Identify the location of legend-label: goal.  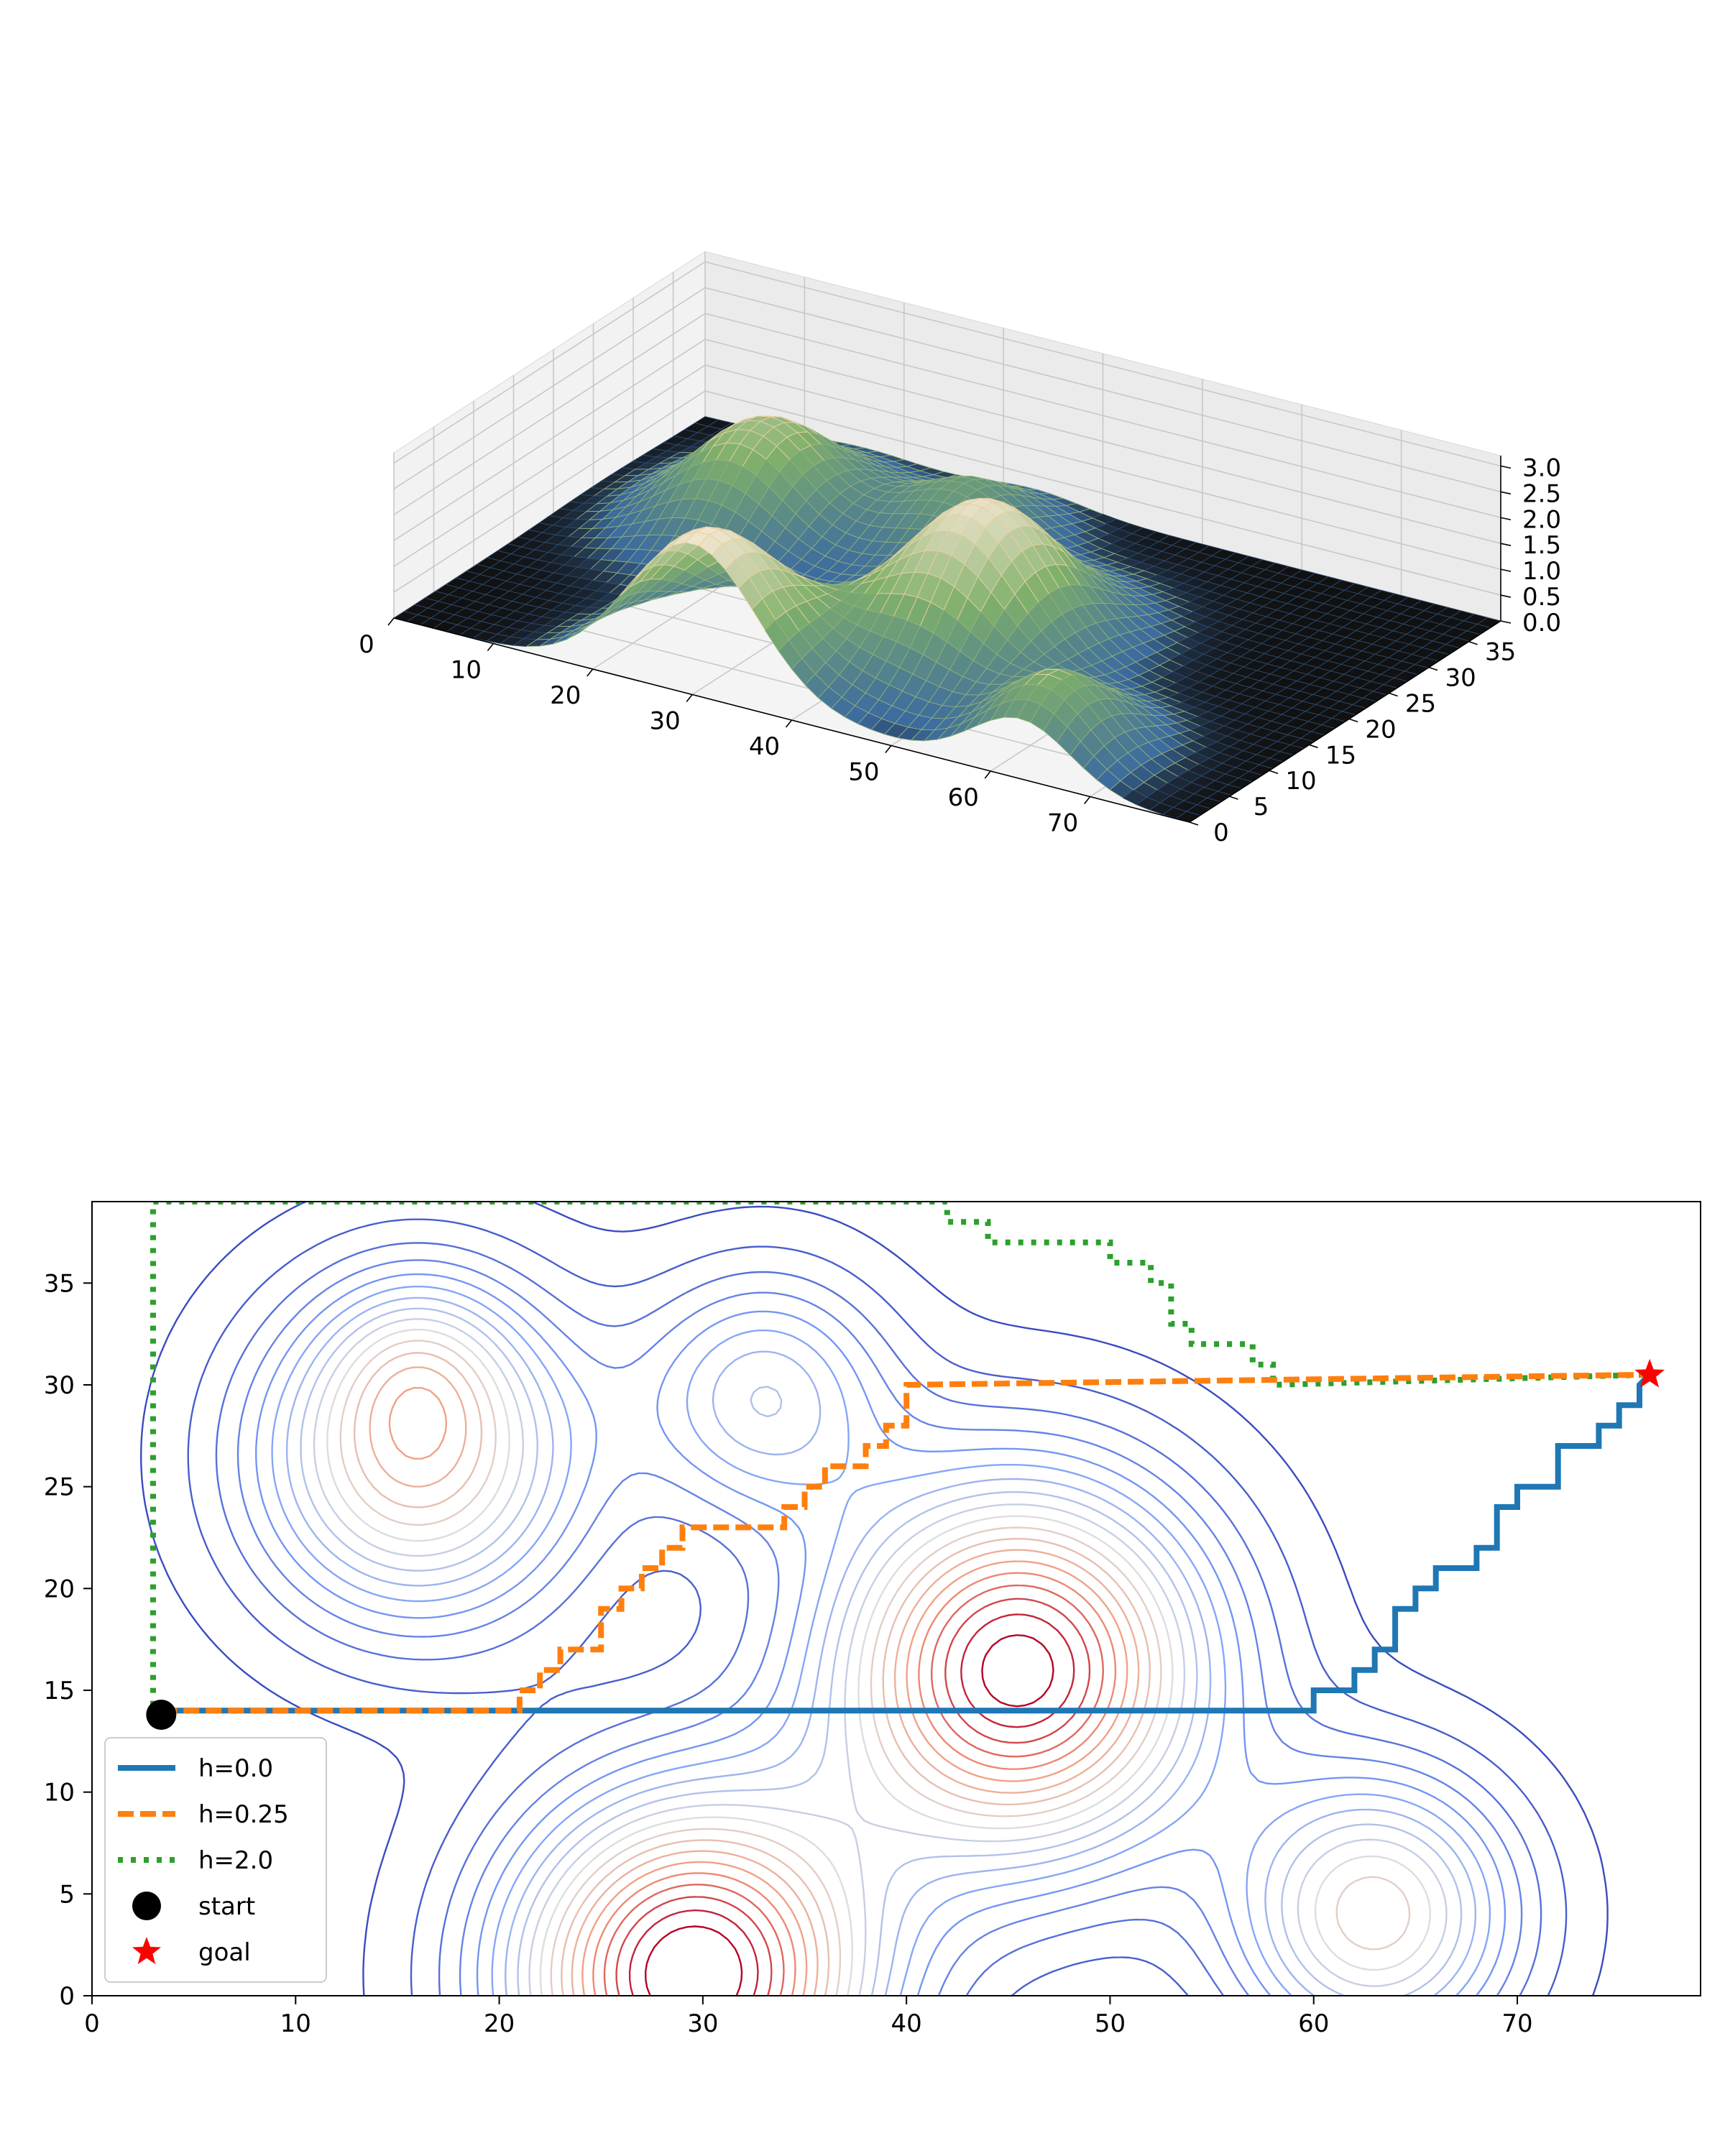
(224, 1952).